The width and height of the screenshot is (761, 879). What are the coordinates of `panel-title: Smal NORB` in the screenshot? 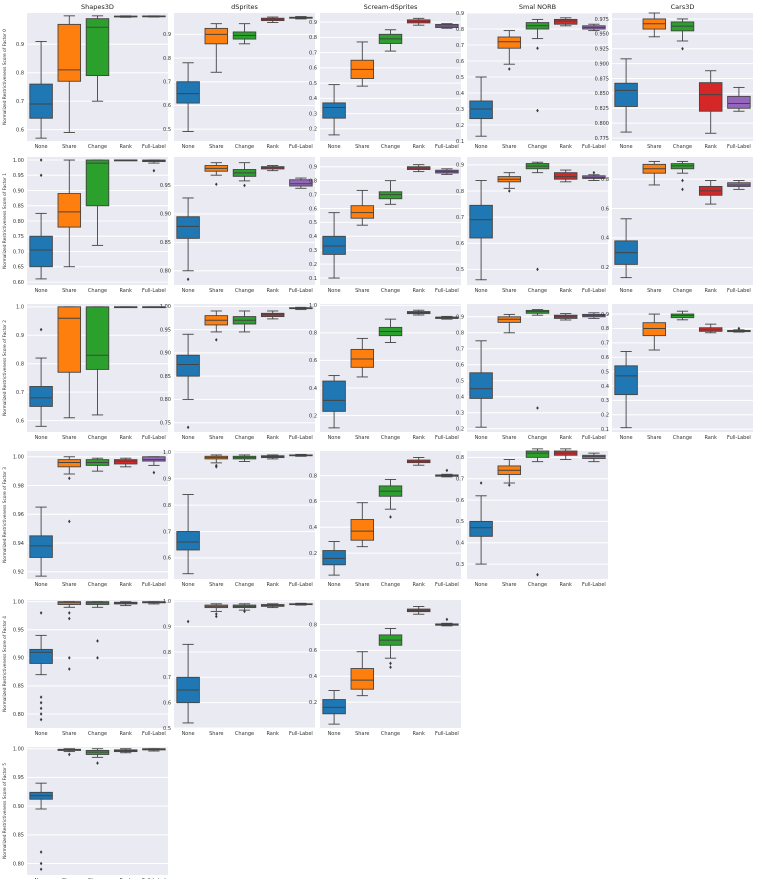 It's located at (537, 7).